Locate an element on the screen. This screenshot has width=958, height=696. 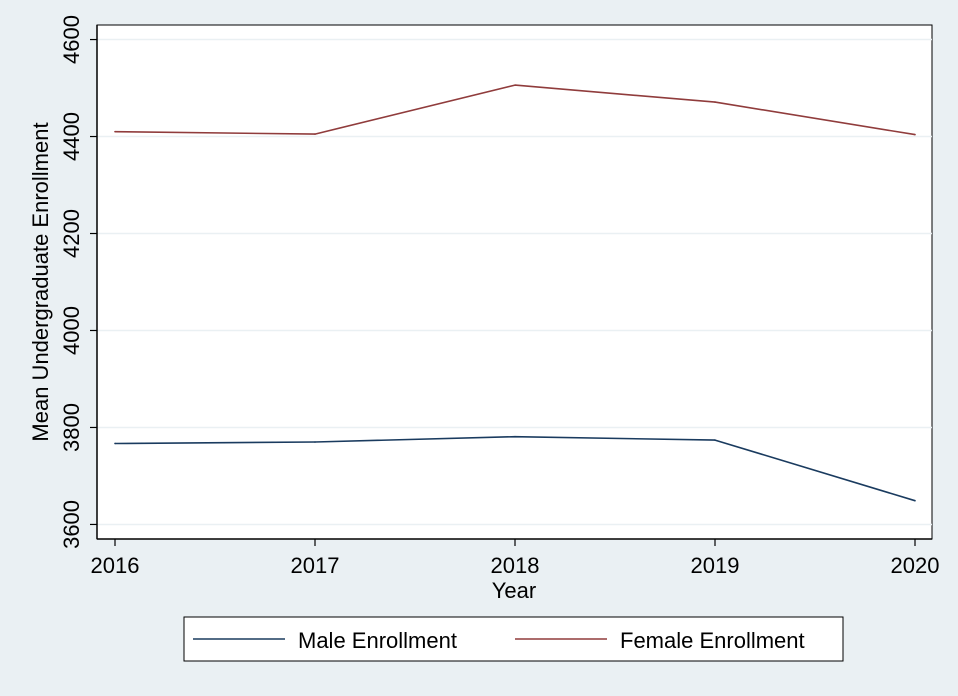
legend-label-female: Female Enrollment is located at coordinates (712, 640).